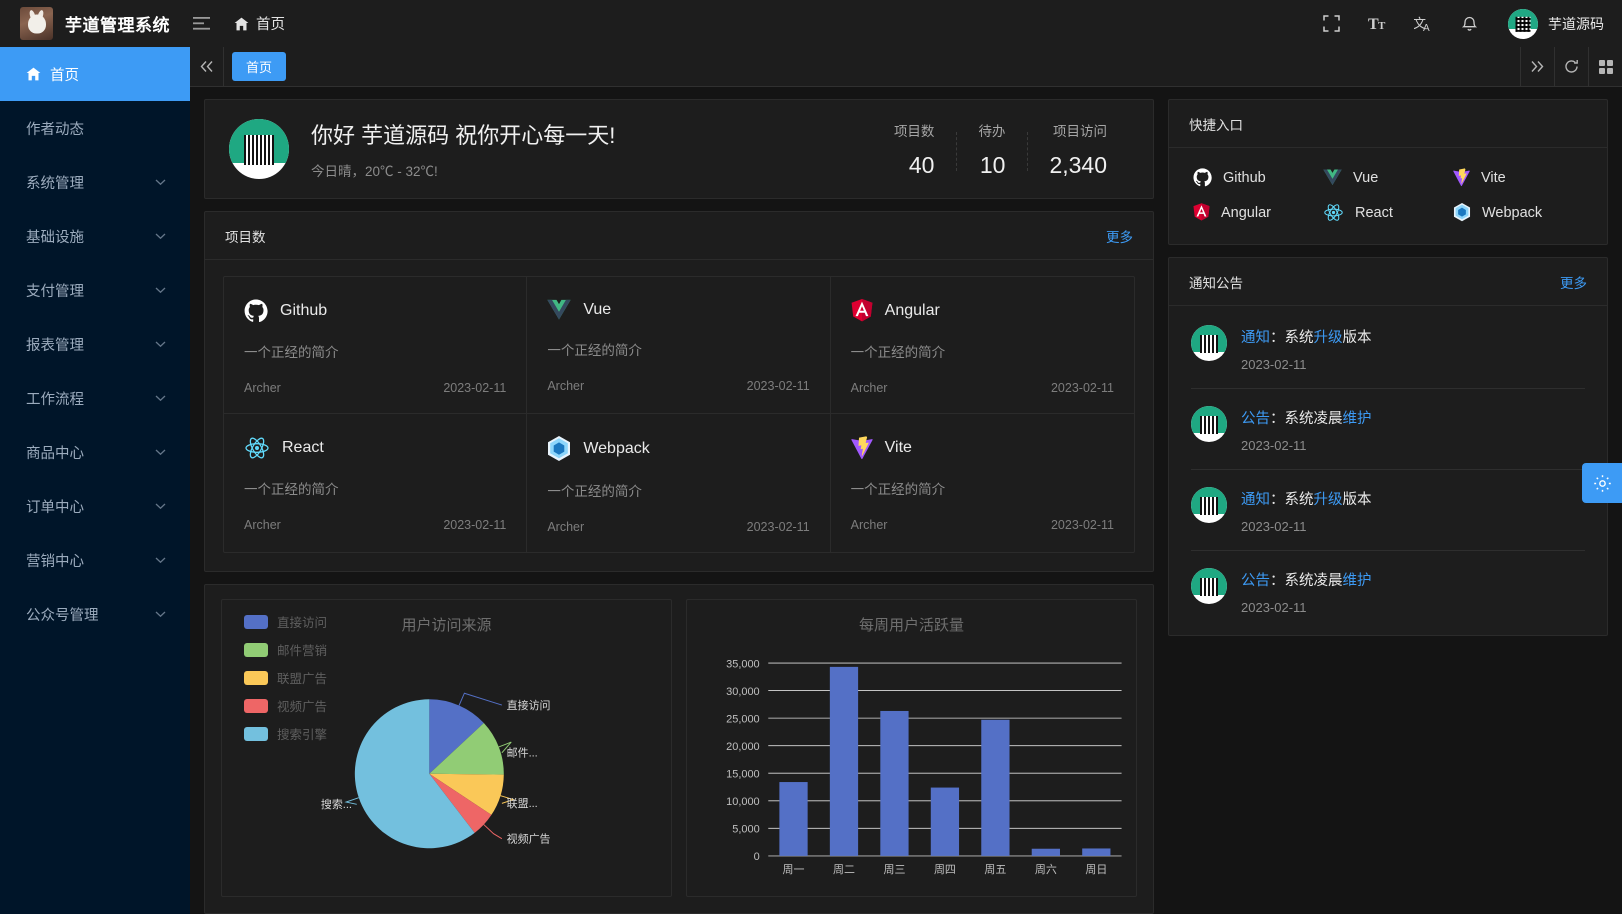 The width and height of the screenshot is (1622, 914). I want to click on legend-label: 视频广告, so click(302, 707).